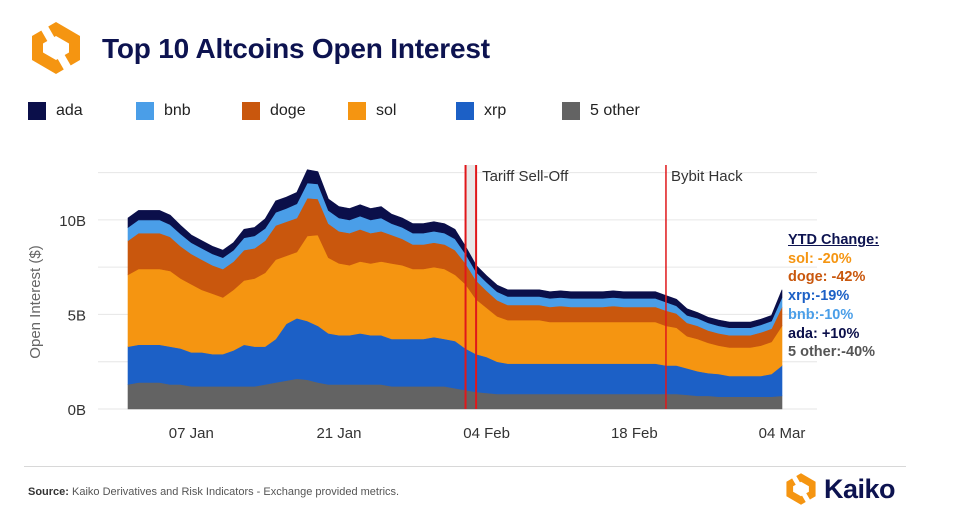  I want to click on legend-swatch-ada, so click(37, 111).